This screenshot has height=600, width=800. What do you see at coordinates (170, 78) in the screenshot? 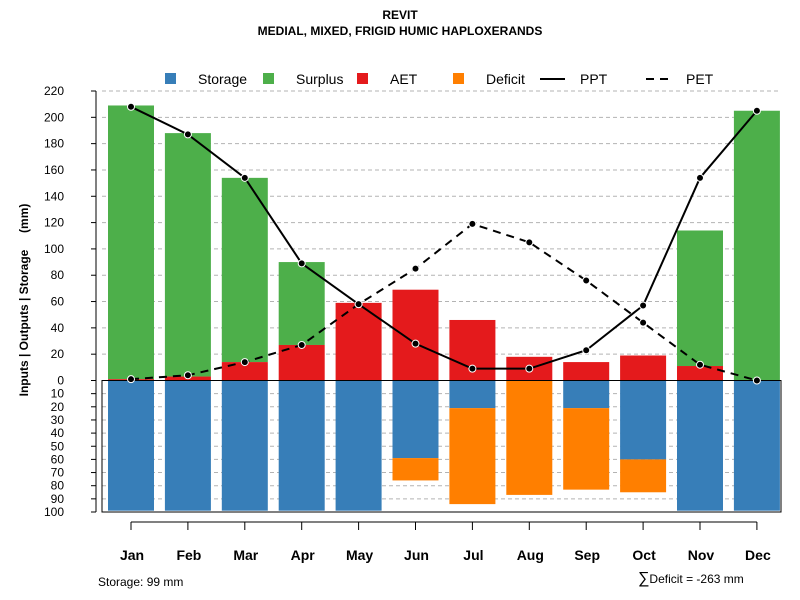
I see `storage-legend-swatch` at bounding box center [170, 78].